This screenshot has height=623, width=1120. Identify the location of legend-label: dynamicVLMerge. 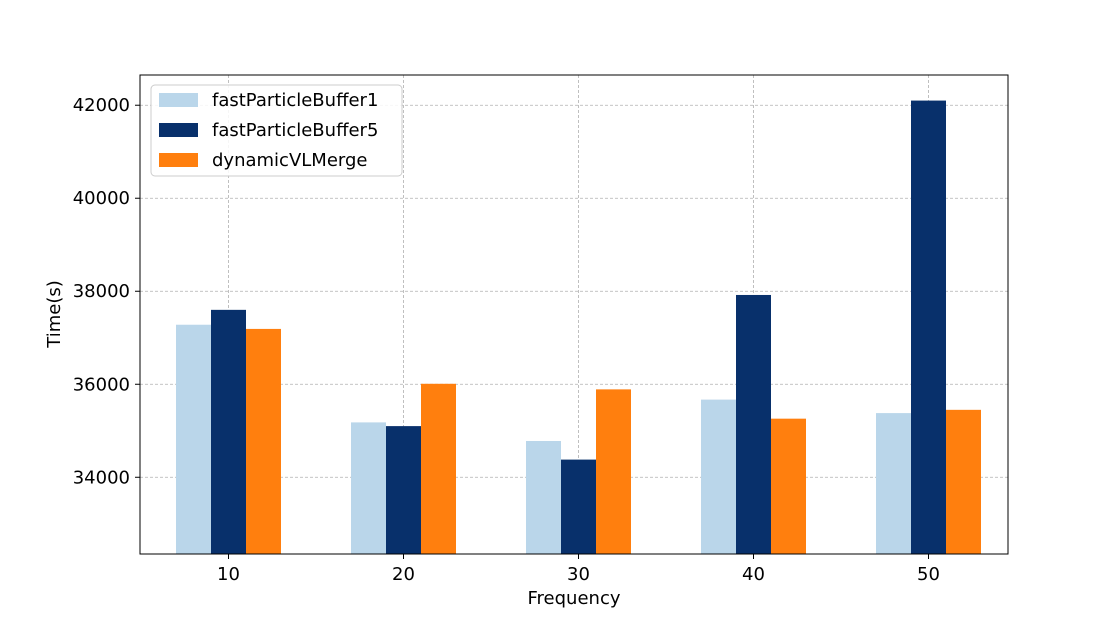
(289, 160).